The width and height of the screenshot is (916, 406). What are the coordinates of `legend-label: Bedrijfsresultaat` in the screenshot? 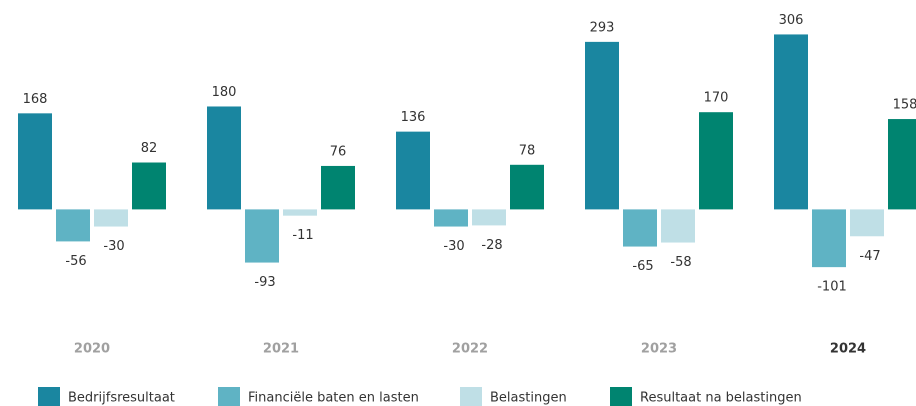 It's located at (121, 398).